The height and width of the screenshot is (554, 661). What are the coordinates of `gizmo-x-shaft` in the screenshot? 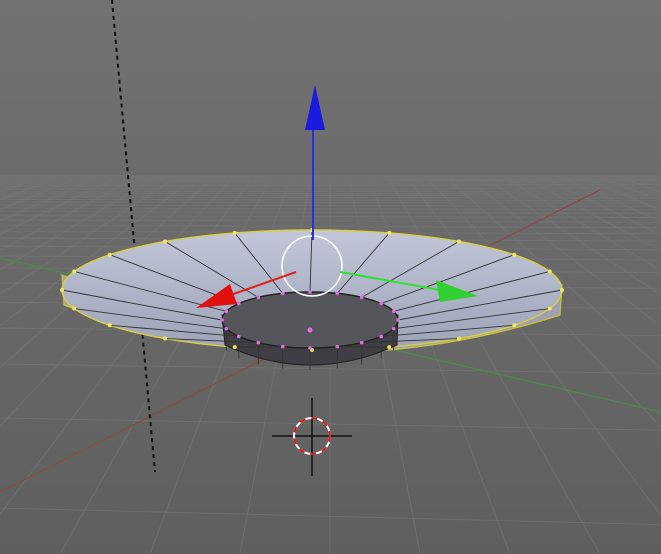 It's located at (260, 284).